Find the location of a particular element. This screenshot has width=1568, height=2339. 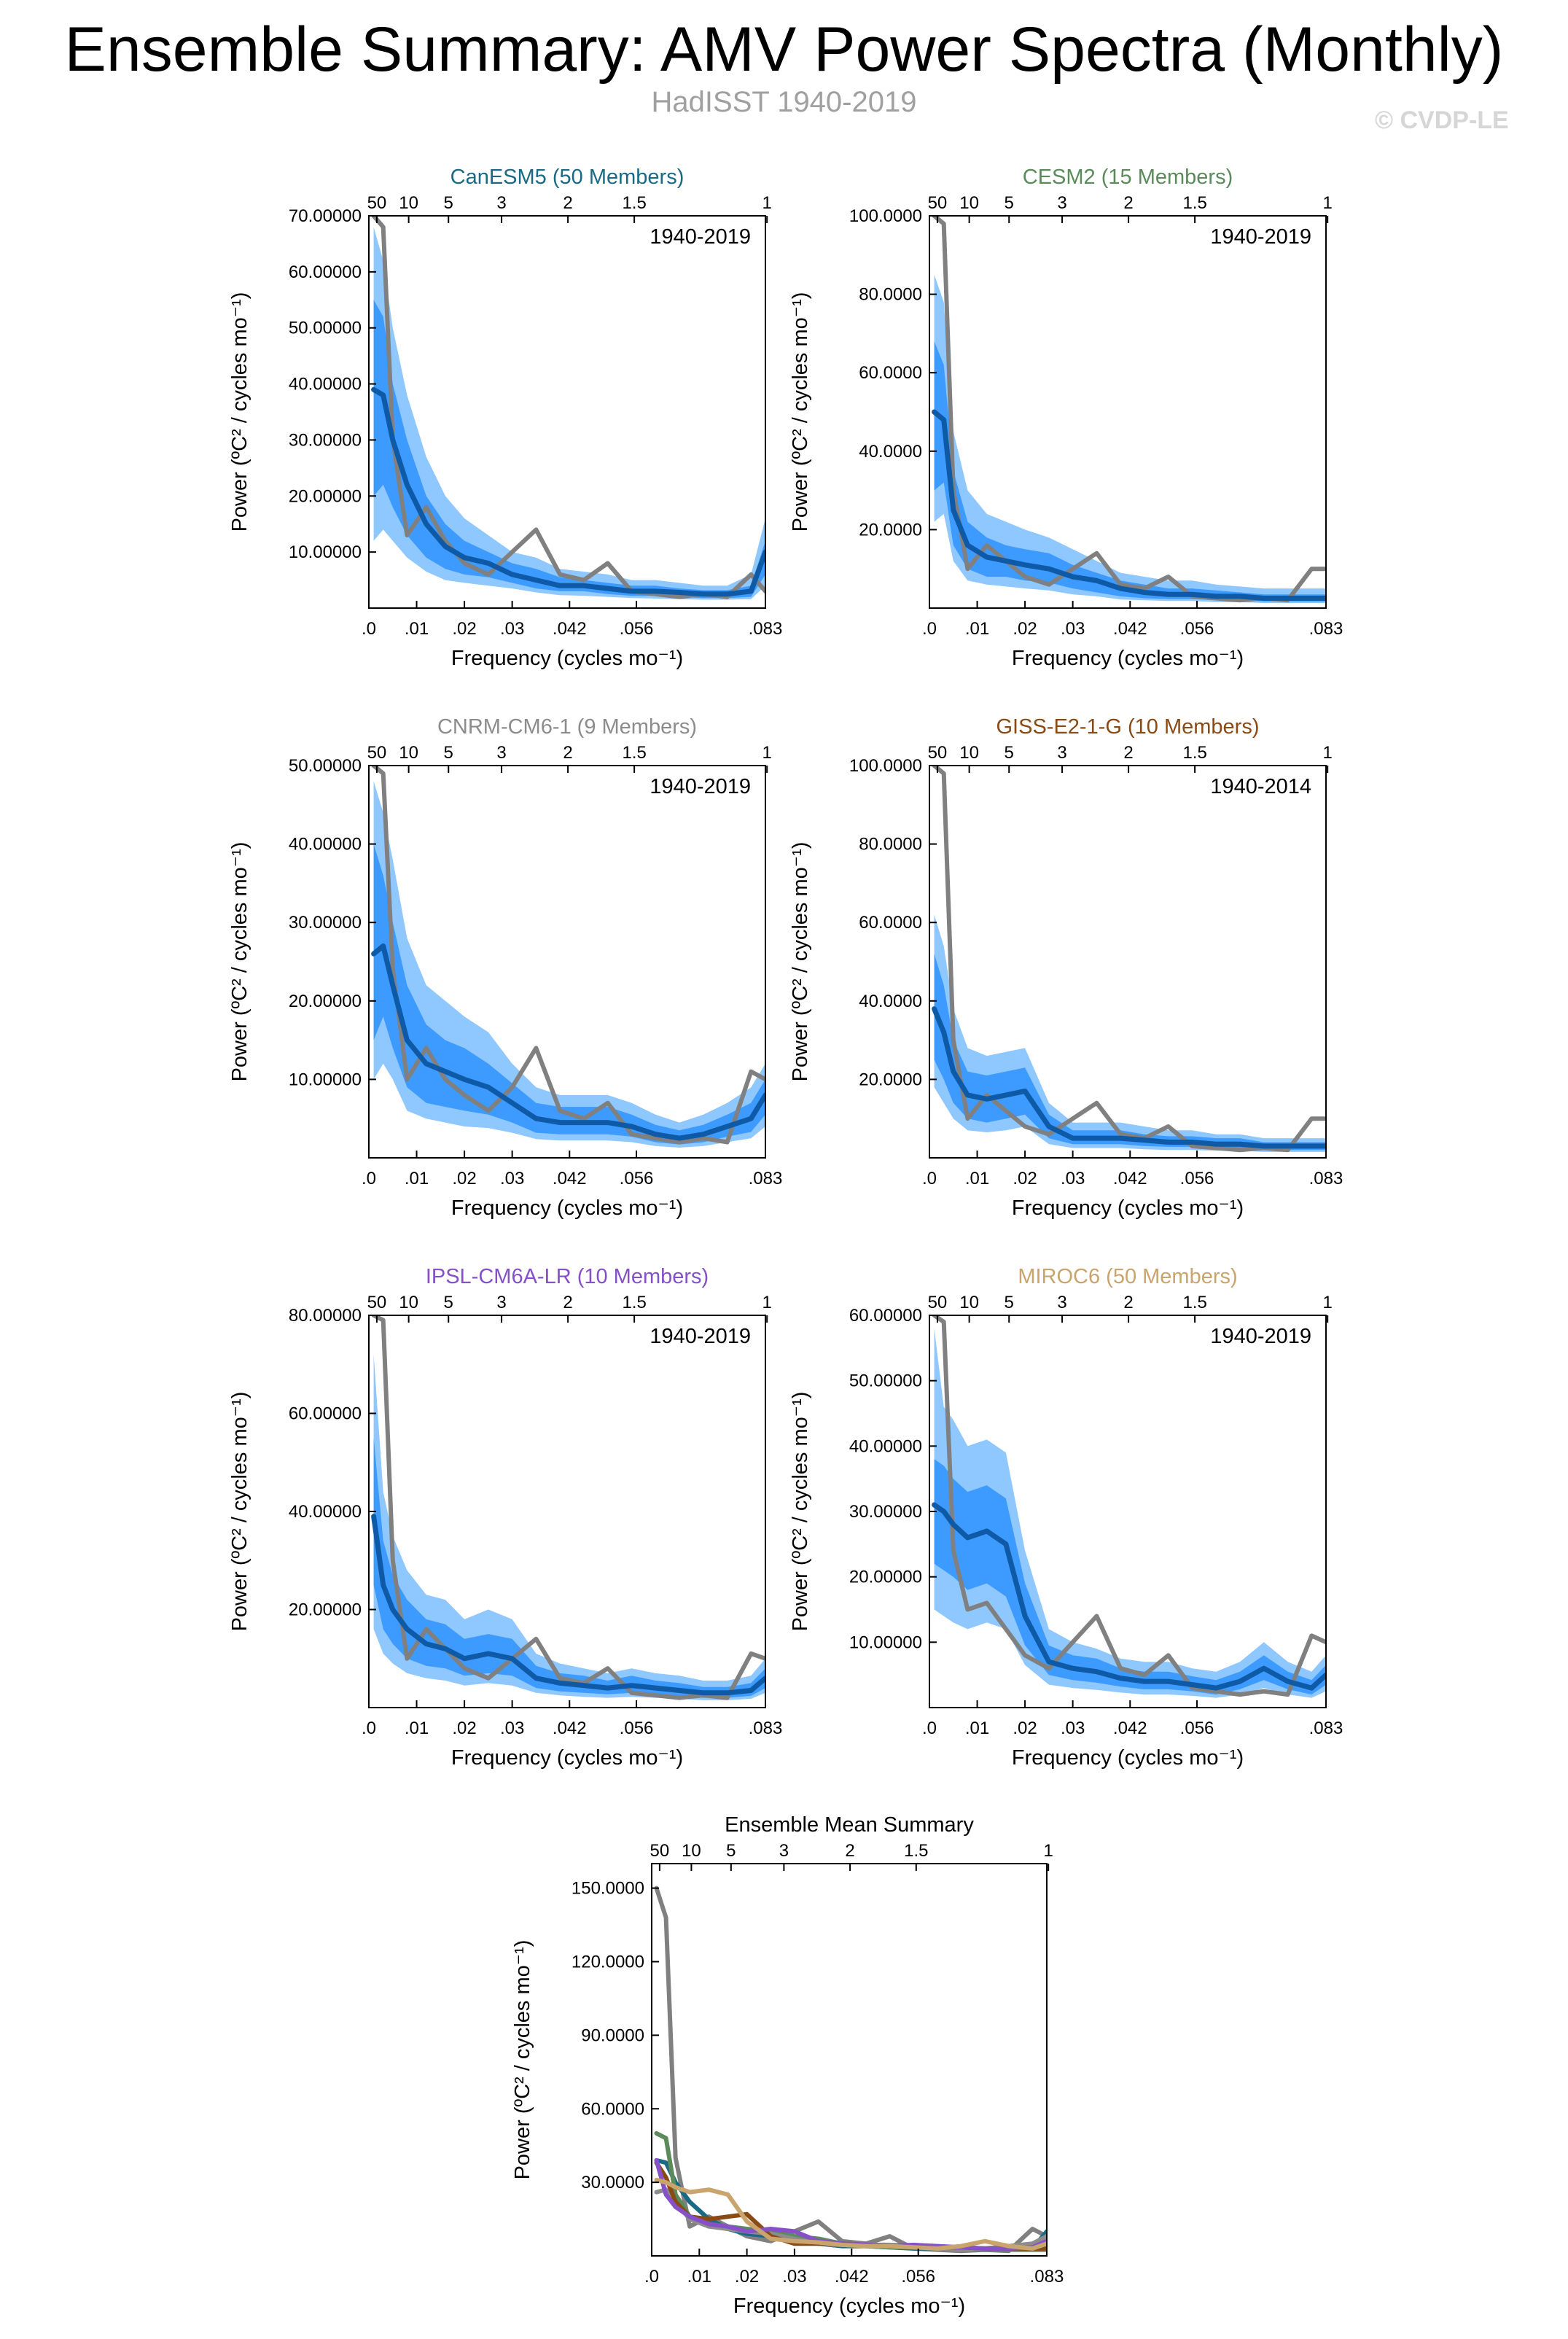

x-tick-label: .02 is located at coordinates (1025, 1729).